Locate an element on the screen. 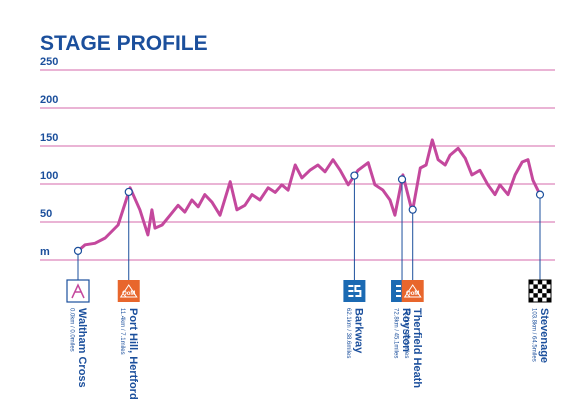  waypoint-distance: 72.8km / 45.1miles is located at coordinates (395, 333).